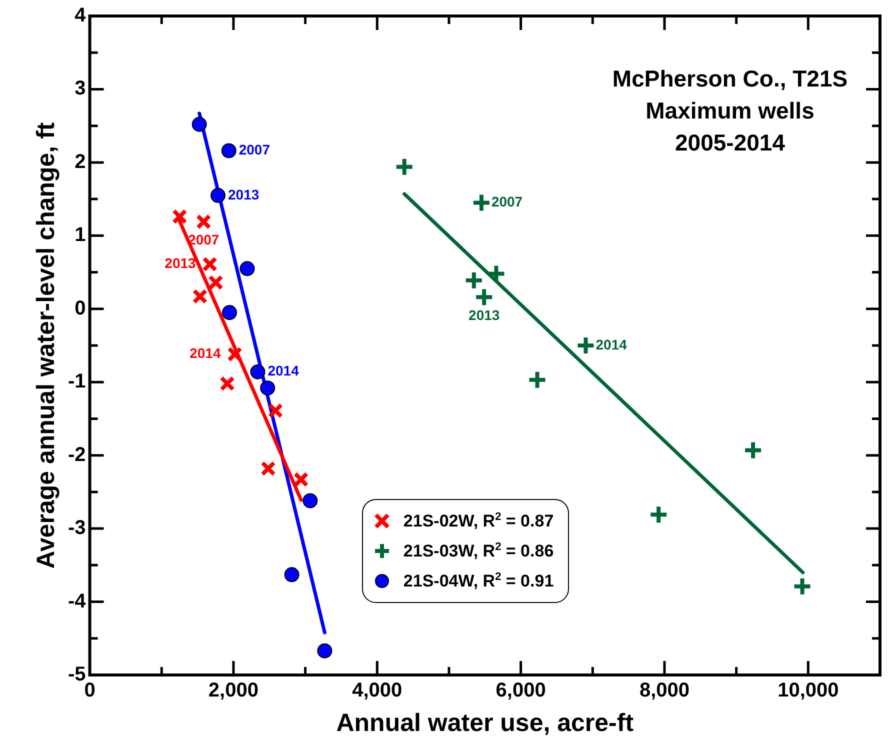 This screenshot has width=892, height=751. Describe the element at coordinates (77, 601) in the screenshot. I see `y-tick-label: -4` at that location.